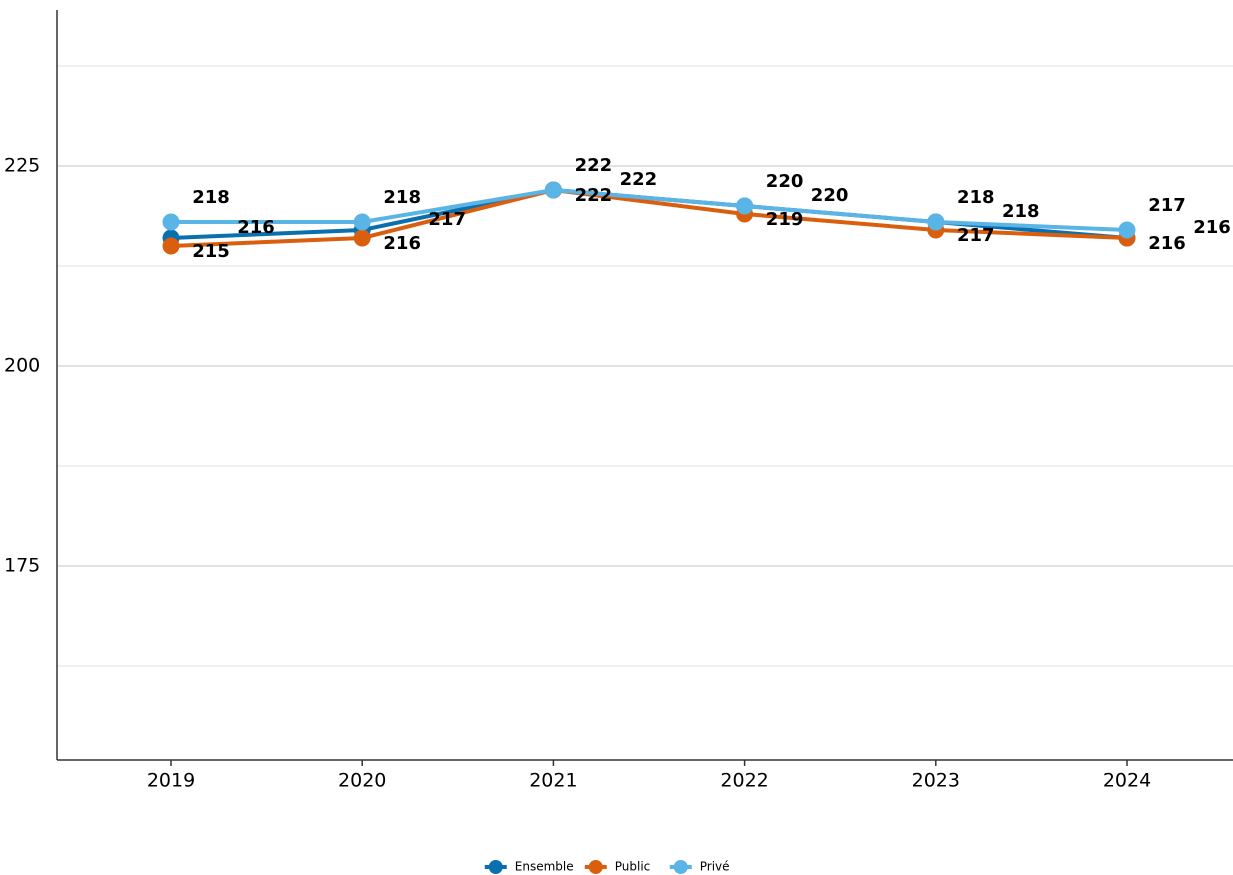  I want to click on x-tick-label: 2020, so click(362, 781).